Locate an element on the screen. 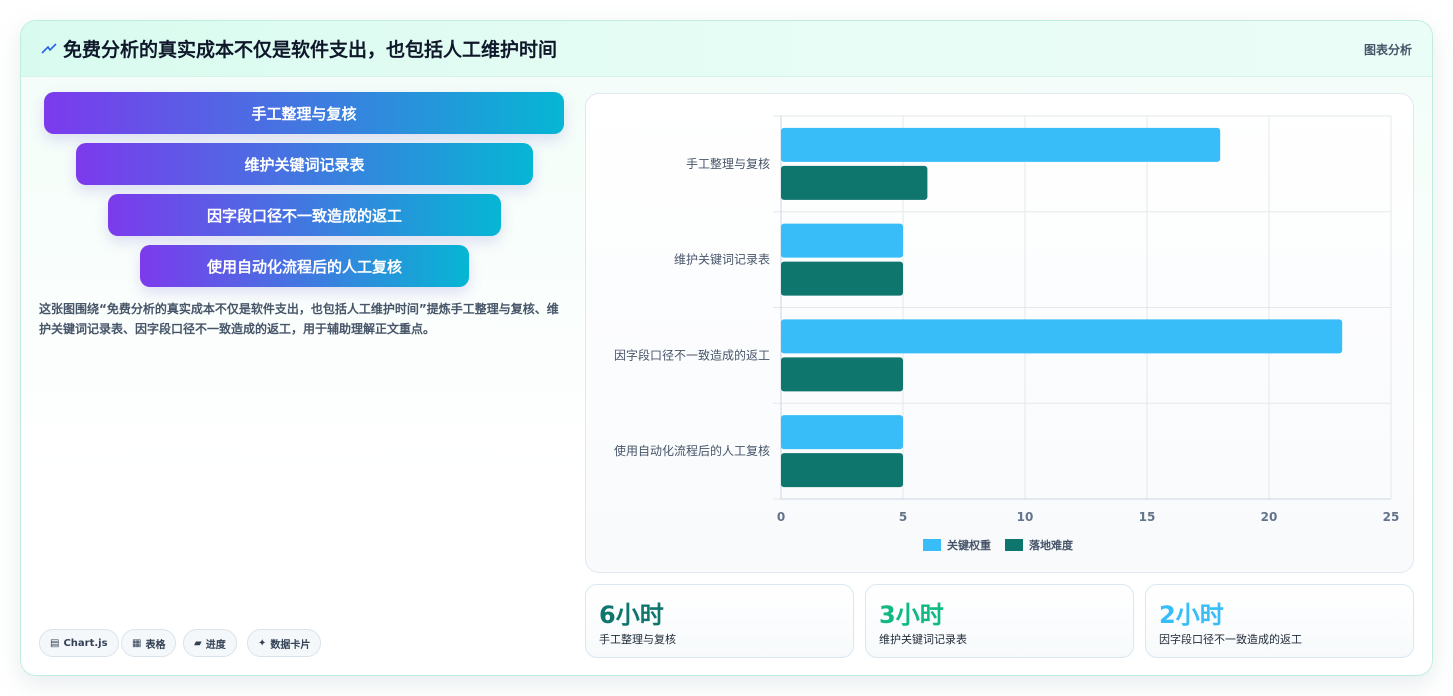  chip-progress: ▰ 进度 is located at coordinates (210, 643).